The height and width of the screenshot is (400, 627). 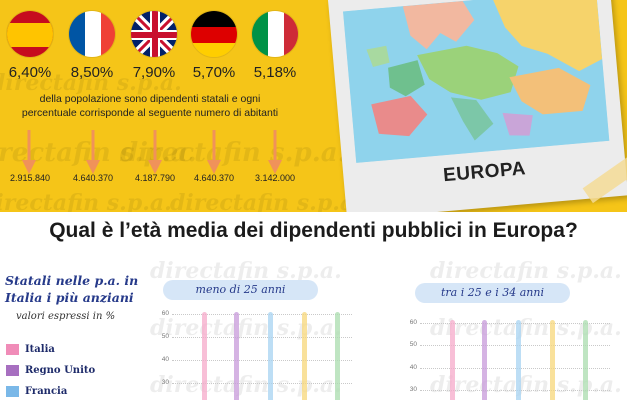 What do you see at coordinates (92, 72) in the screenshot?
I see `percent-france: 8,50%` at bounding box center [92, 72].